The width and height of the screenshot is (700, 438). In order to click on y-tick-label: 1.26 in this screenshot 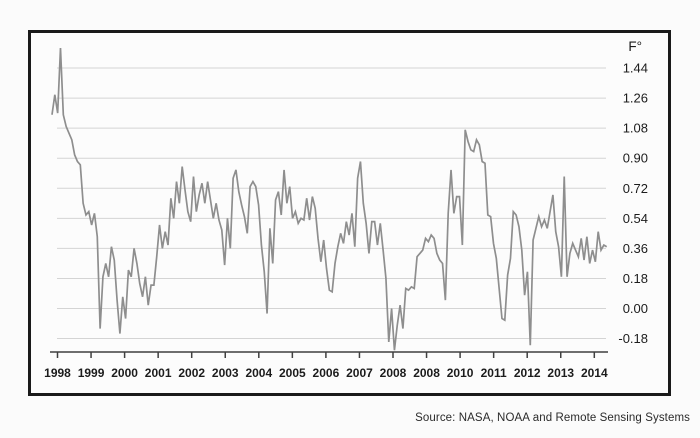, I will do `click(635, 98)`.